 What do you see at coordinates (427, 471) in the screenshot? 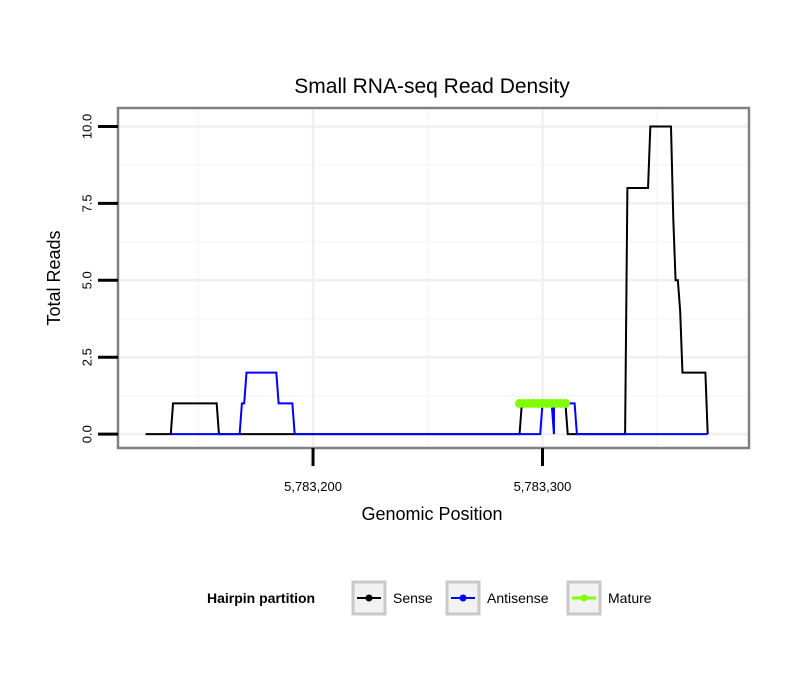
I see `x-axis: 5,783,200 5,783,300` at bounding box center [427, 471].